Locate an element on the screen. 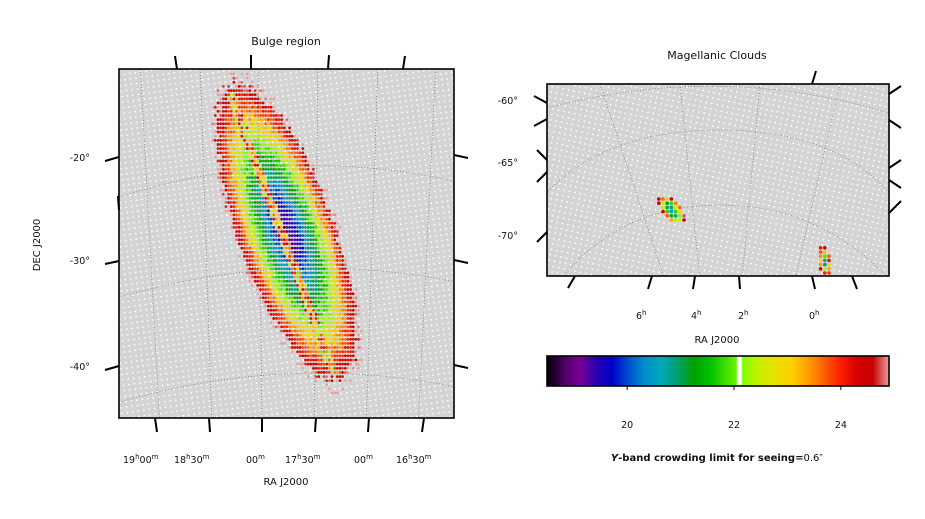  bulge-ylabel: DEC J2000 is located at coordinates (37, 245).